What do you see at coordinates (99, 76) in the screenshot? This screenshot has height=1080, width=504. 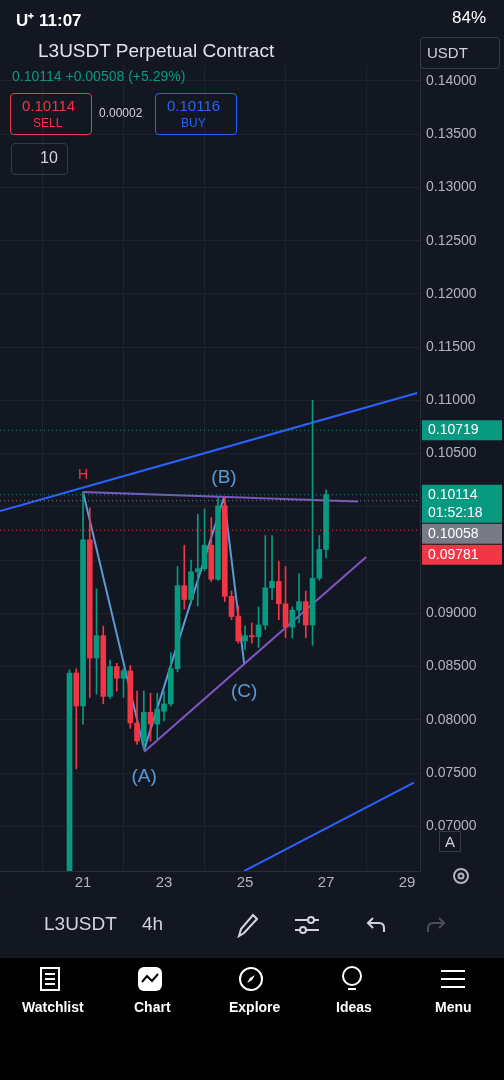 I see `chart-subtitle: 0.10114 +0.00508 (+5.29%)` at bounding box center [99, 76].